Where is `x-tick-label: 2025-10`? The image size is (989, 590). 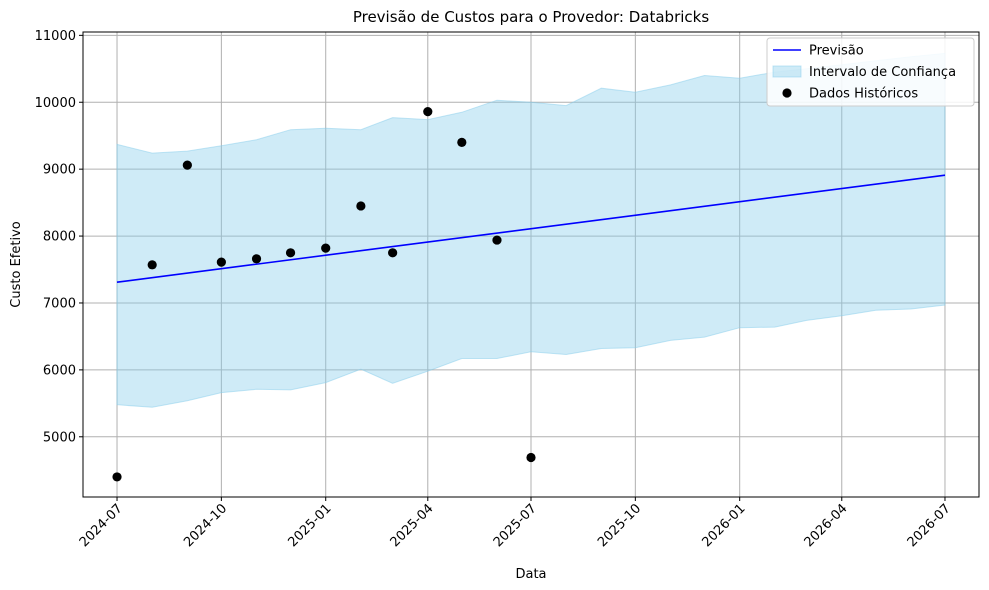
x-tick-label: 2025-10 is located at coordinates (619, 525).